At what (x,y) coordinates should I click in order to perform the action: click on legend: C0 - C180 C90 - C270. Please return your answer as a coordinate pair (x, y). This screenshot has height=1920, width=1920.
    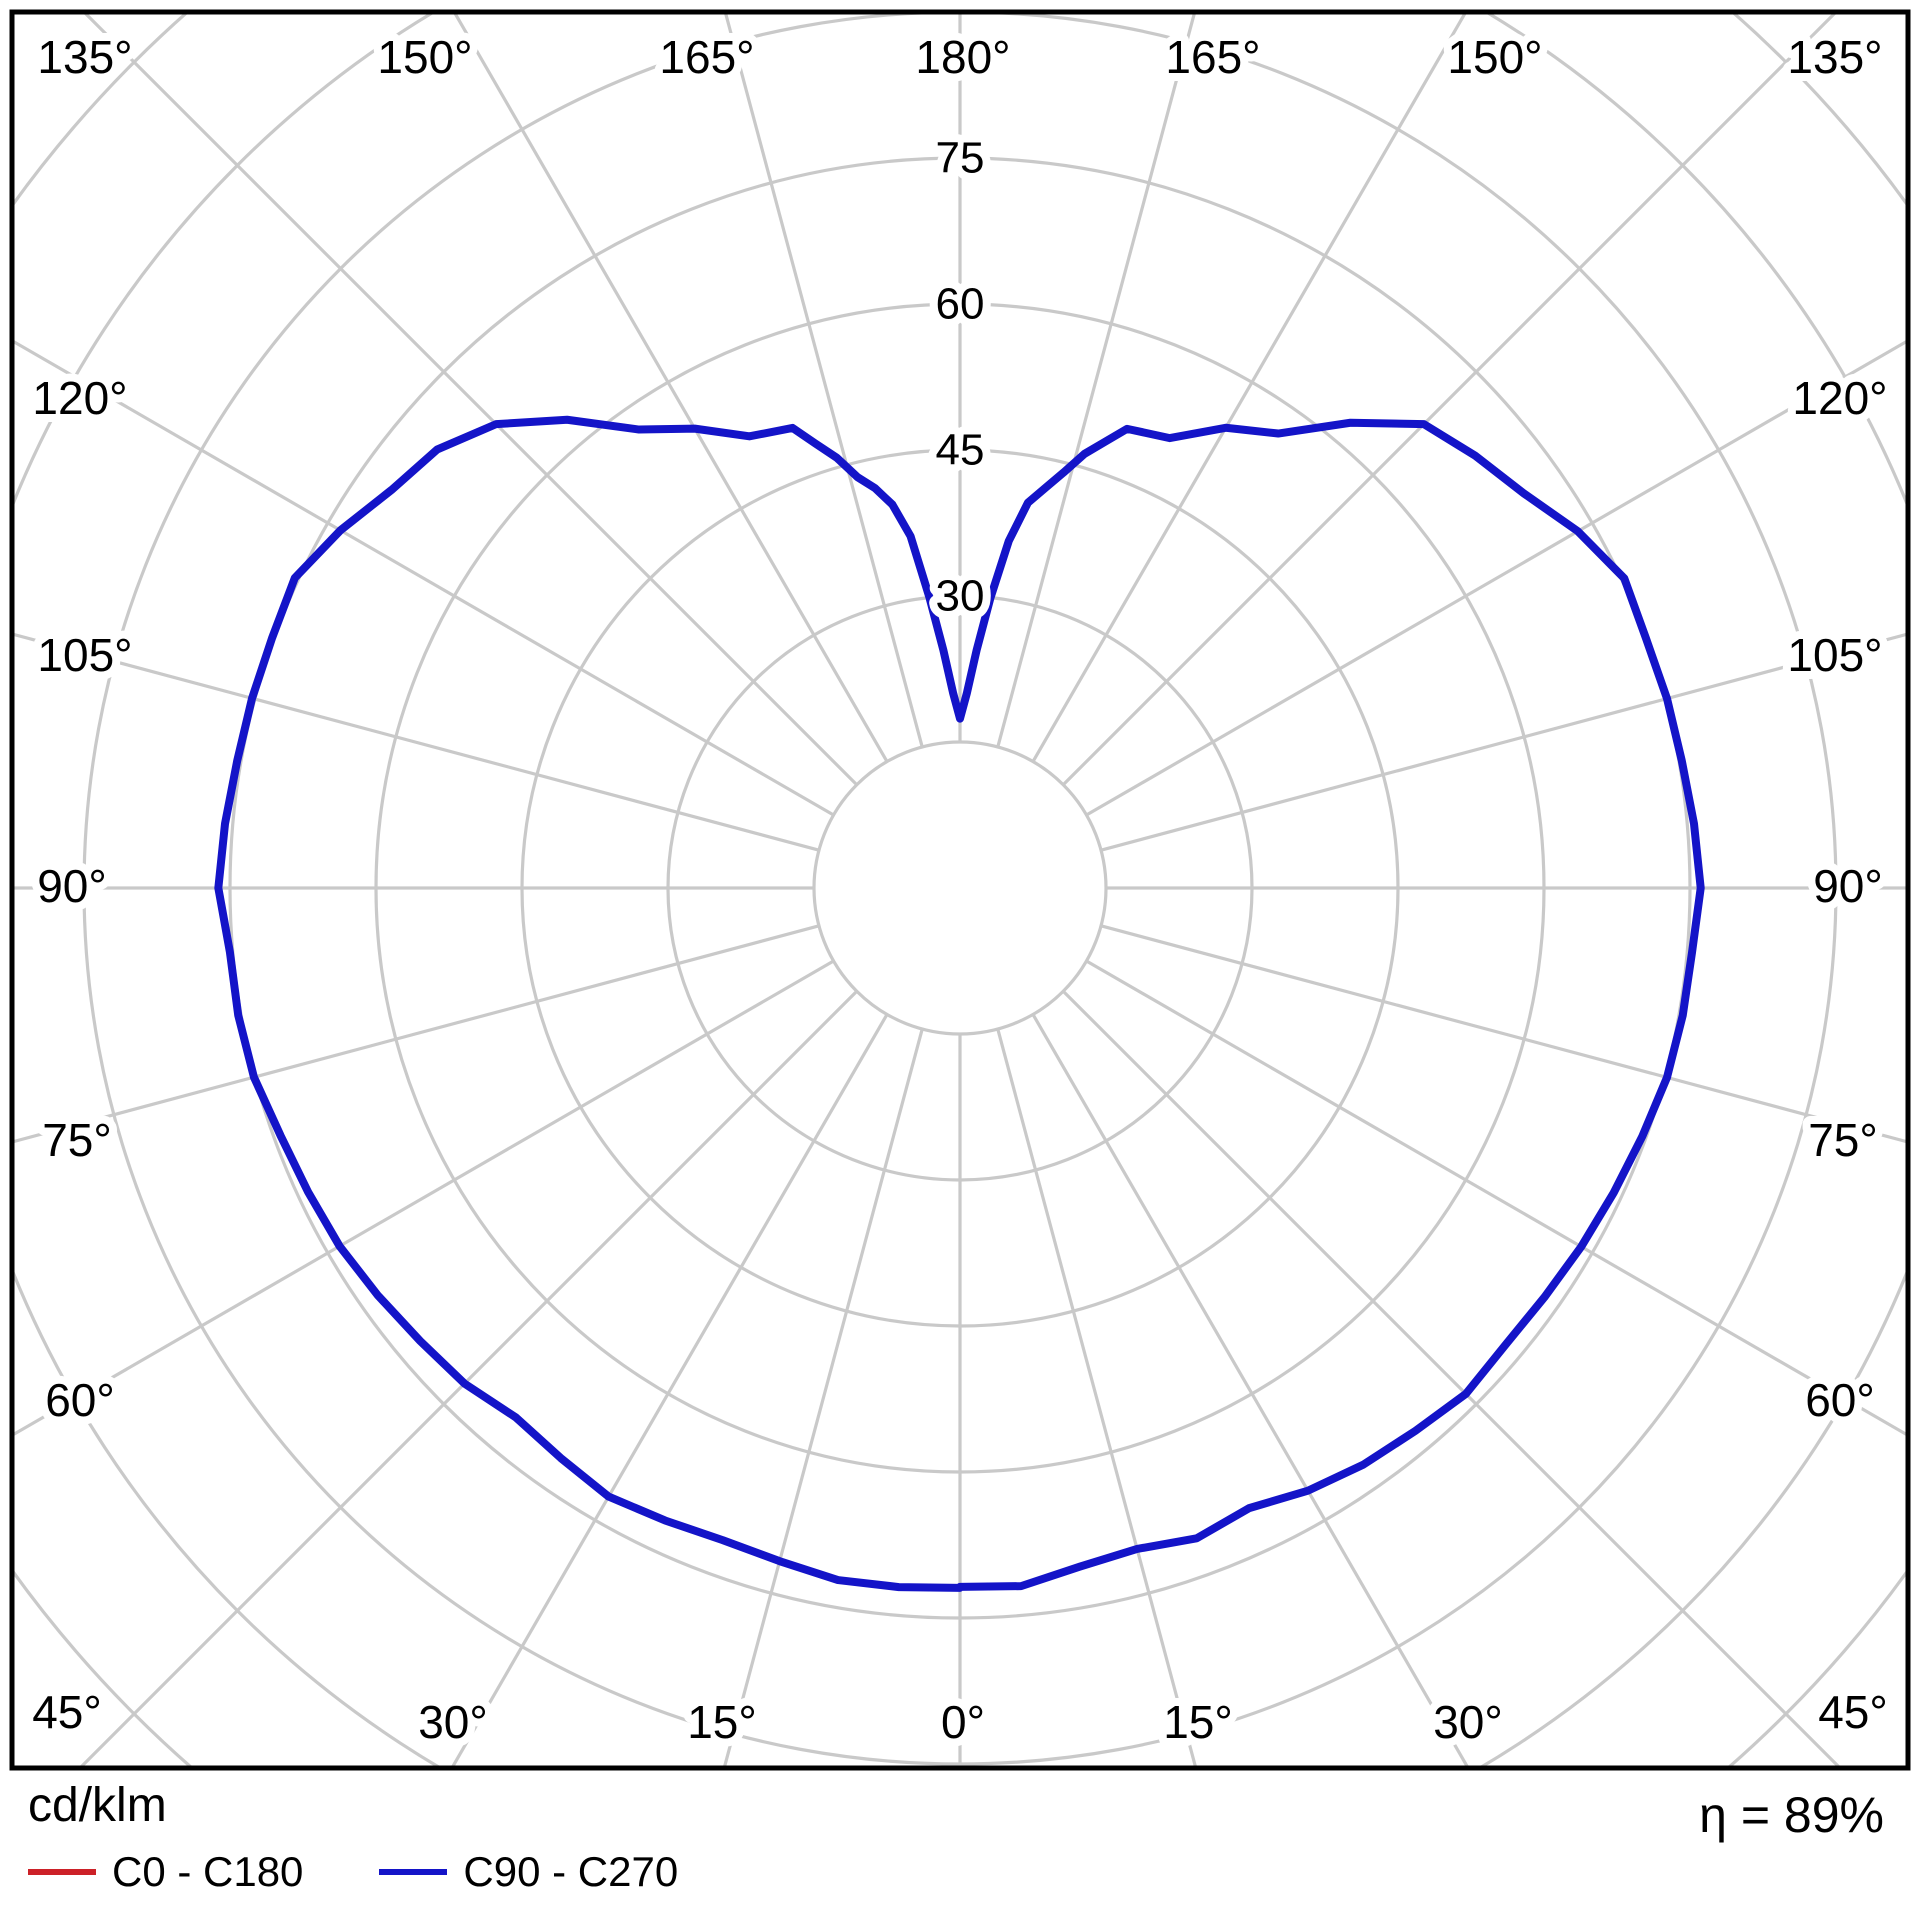
    Looking at the image, I should click on (353, 1872).